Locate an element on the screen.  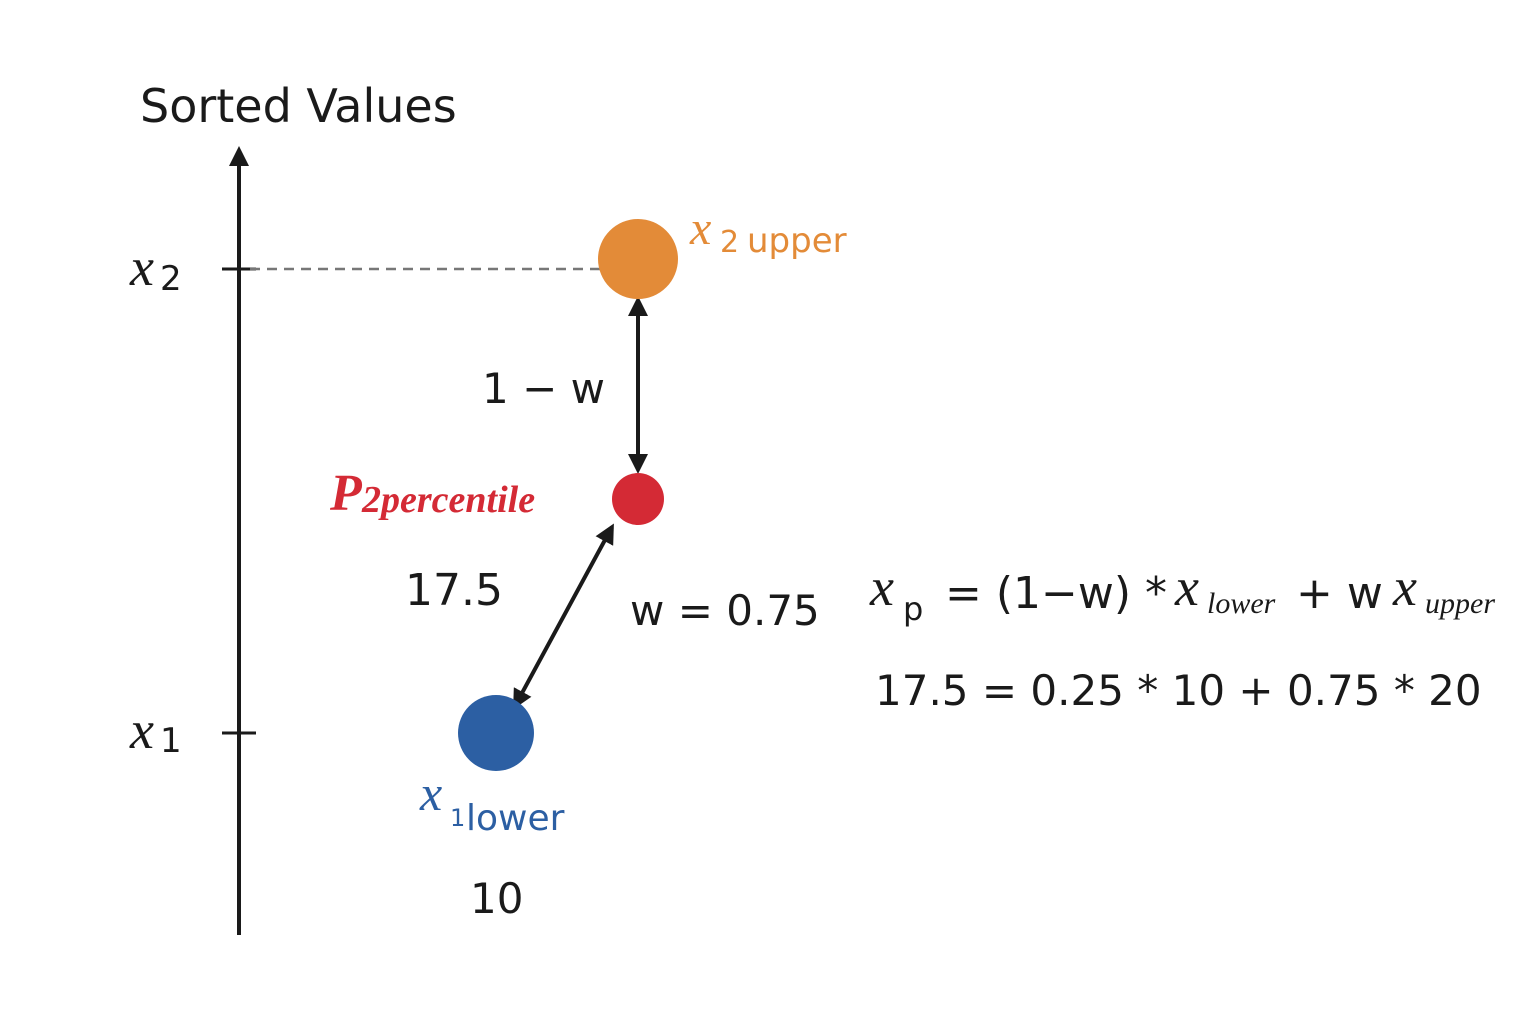
upper-point is located at coordinates (638, 259).